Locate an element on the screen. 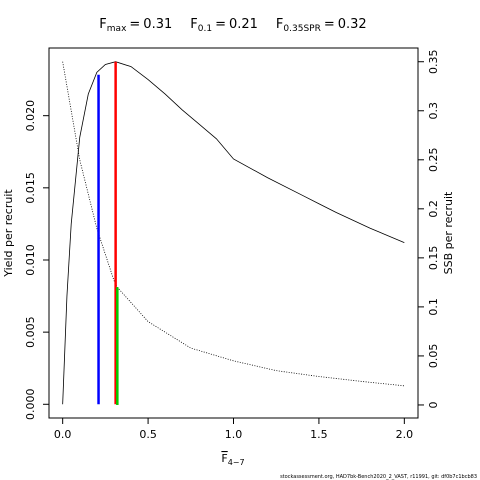  y-tick-label: 0.015 is located at coordinates (30, 188).